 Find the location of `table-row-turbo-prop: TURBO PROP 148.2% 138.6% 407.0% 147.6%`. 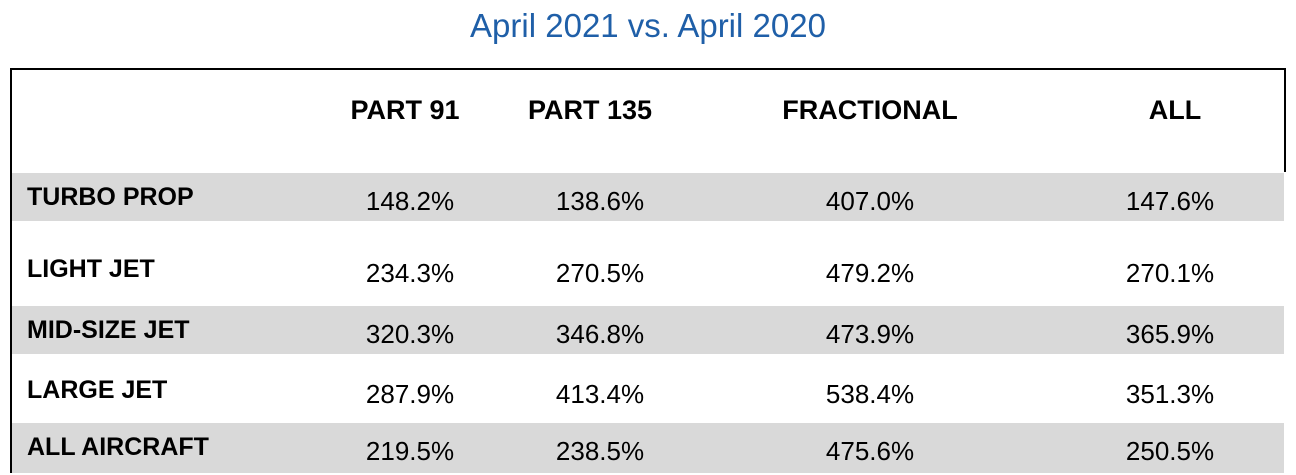

table-row-turbo-prop: TURBO PROP 148.2% 138.6% 407.0% 147.6% is located at coordinates (648, 197).